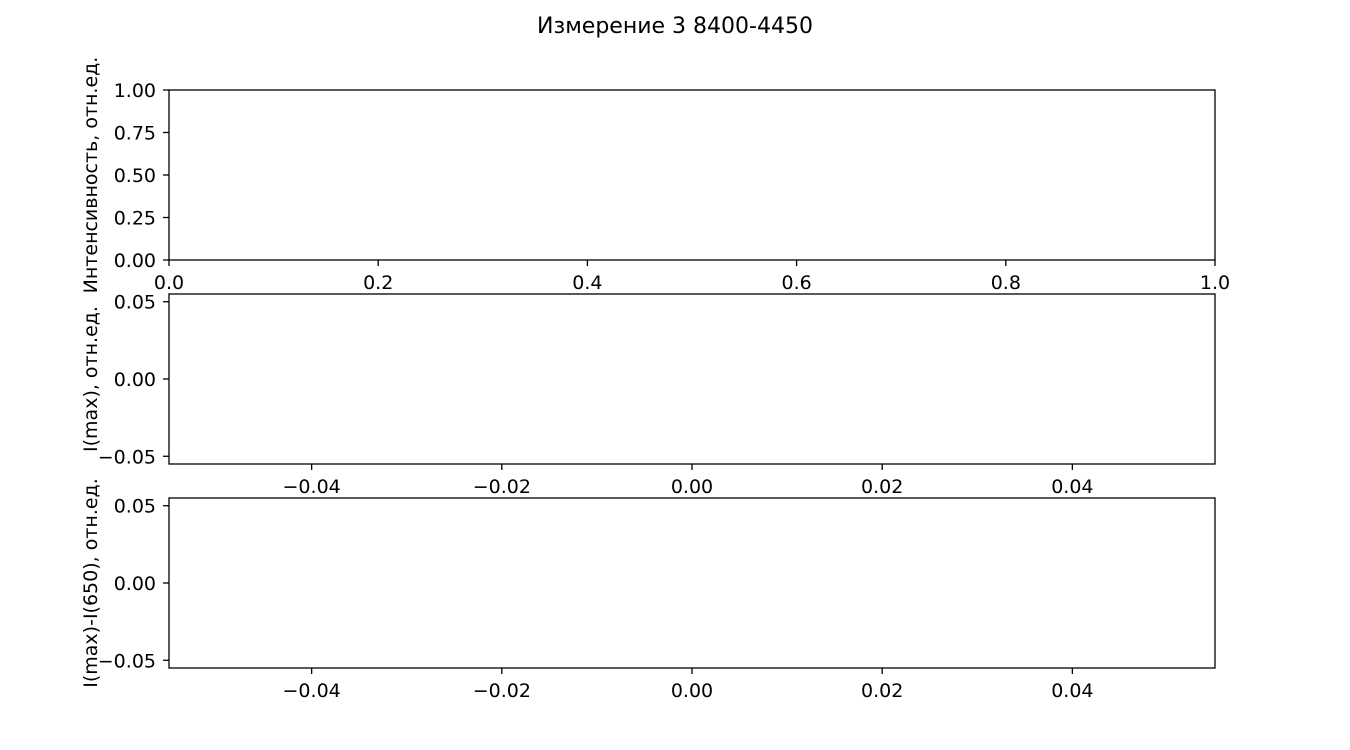 The height and width of the screenshot is (750, 1350). Describe the element at coordinates (91, 175) in the screenshot. I see `y-axis-label: Интенсивность, отн.ед.` at that location.